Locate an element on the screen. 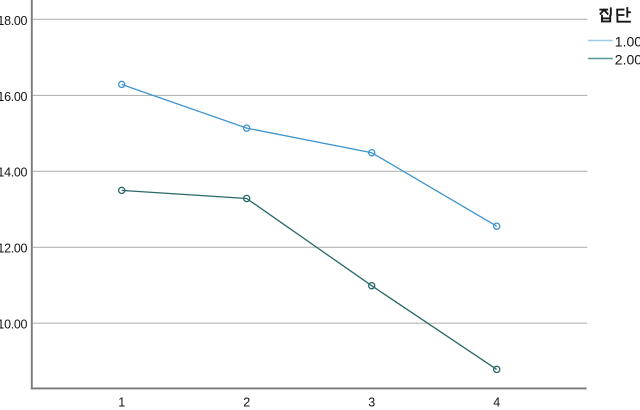 The height and width of the screenshot is (410, 640). svg-text: 14.00 is located at coordinates (14, 173).